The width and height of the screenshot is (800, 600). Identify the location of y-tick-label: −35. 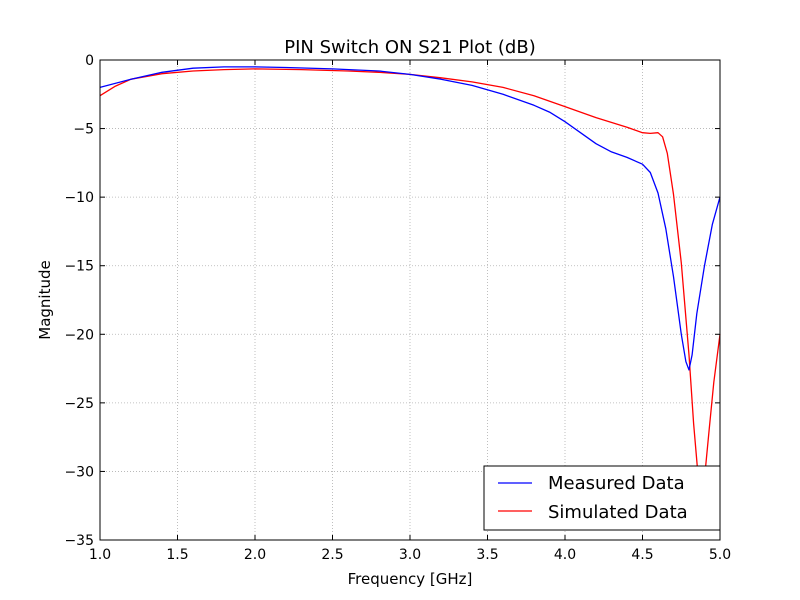
(79, 541).